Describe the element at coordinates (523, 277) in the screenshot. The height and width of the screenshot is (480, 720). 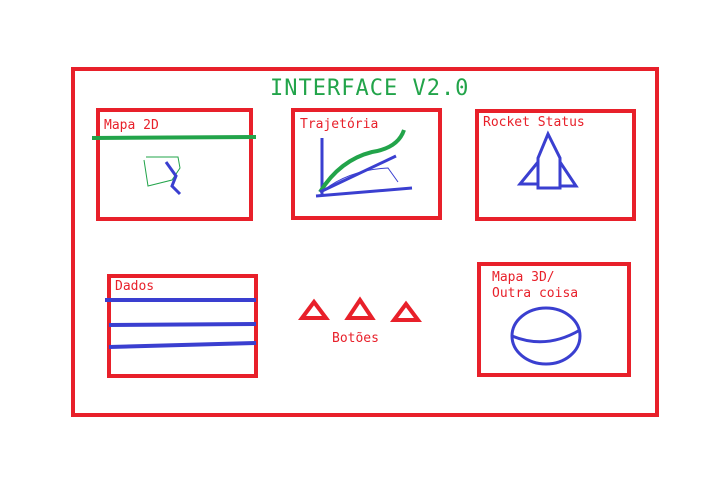
I see `panel-map-3d-label-line1: Mapa 3D/` at that location.